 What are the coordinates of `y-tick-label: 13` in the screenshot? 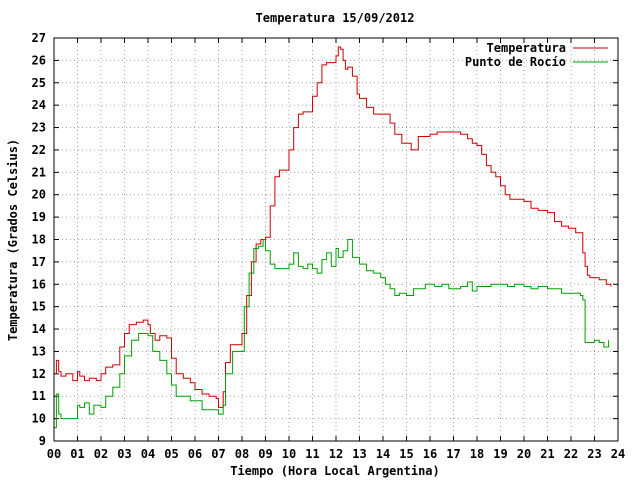 It's located at (39, 351).